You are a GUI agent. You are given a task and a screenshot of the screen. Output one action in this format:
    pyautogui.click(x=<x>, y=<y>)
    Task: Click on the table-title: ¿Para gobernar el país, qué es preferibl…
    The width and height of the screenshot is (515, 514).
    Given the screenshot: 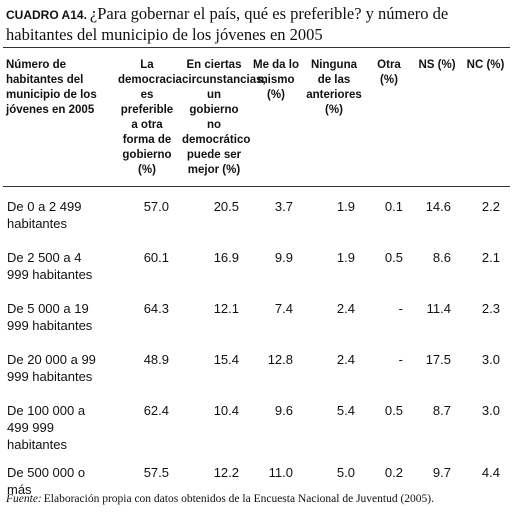 What is the action you would take?
    pyautogui.click(x=227, y=24)
    